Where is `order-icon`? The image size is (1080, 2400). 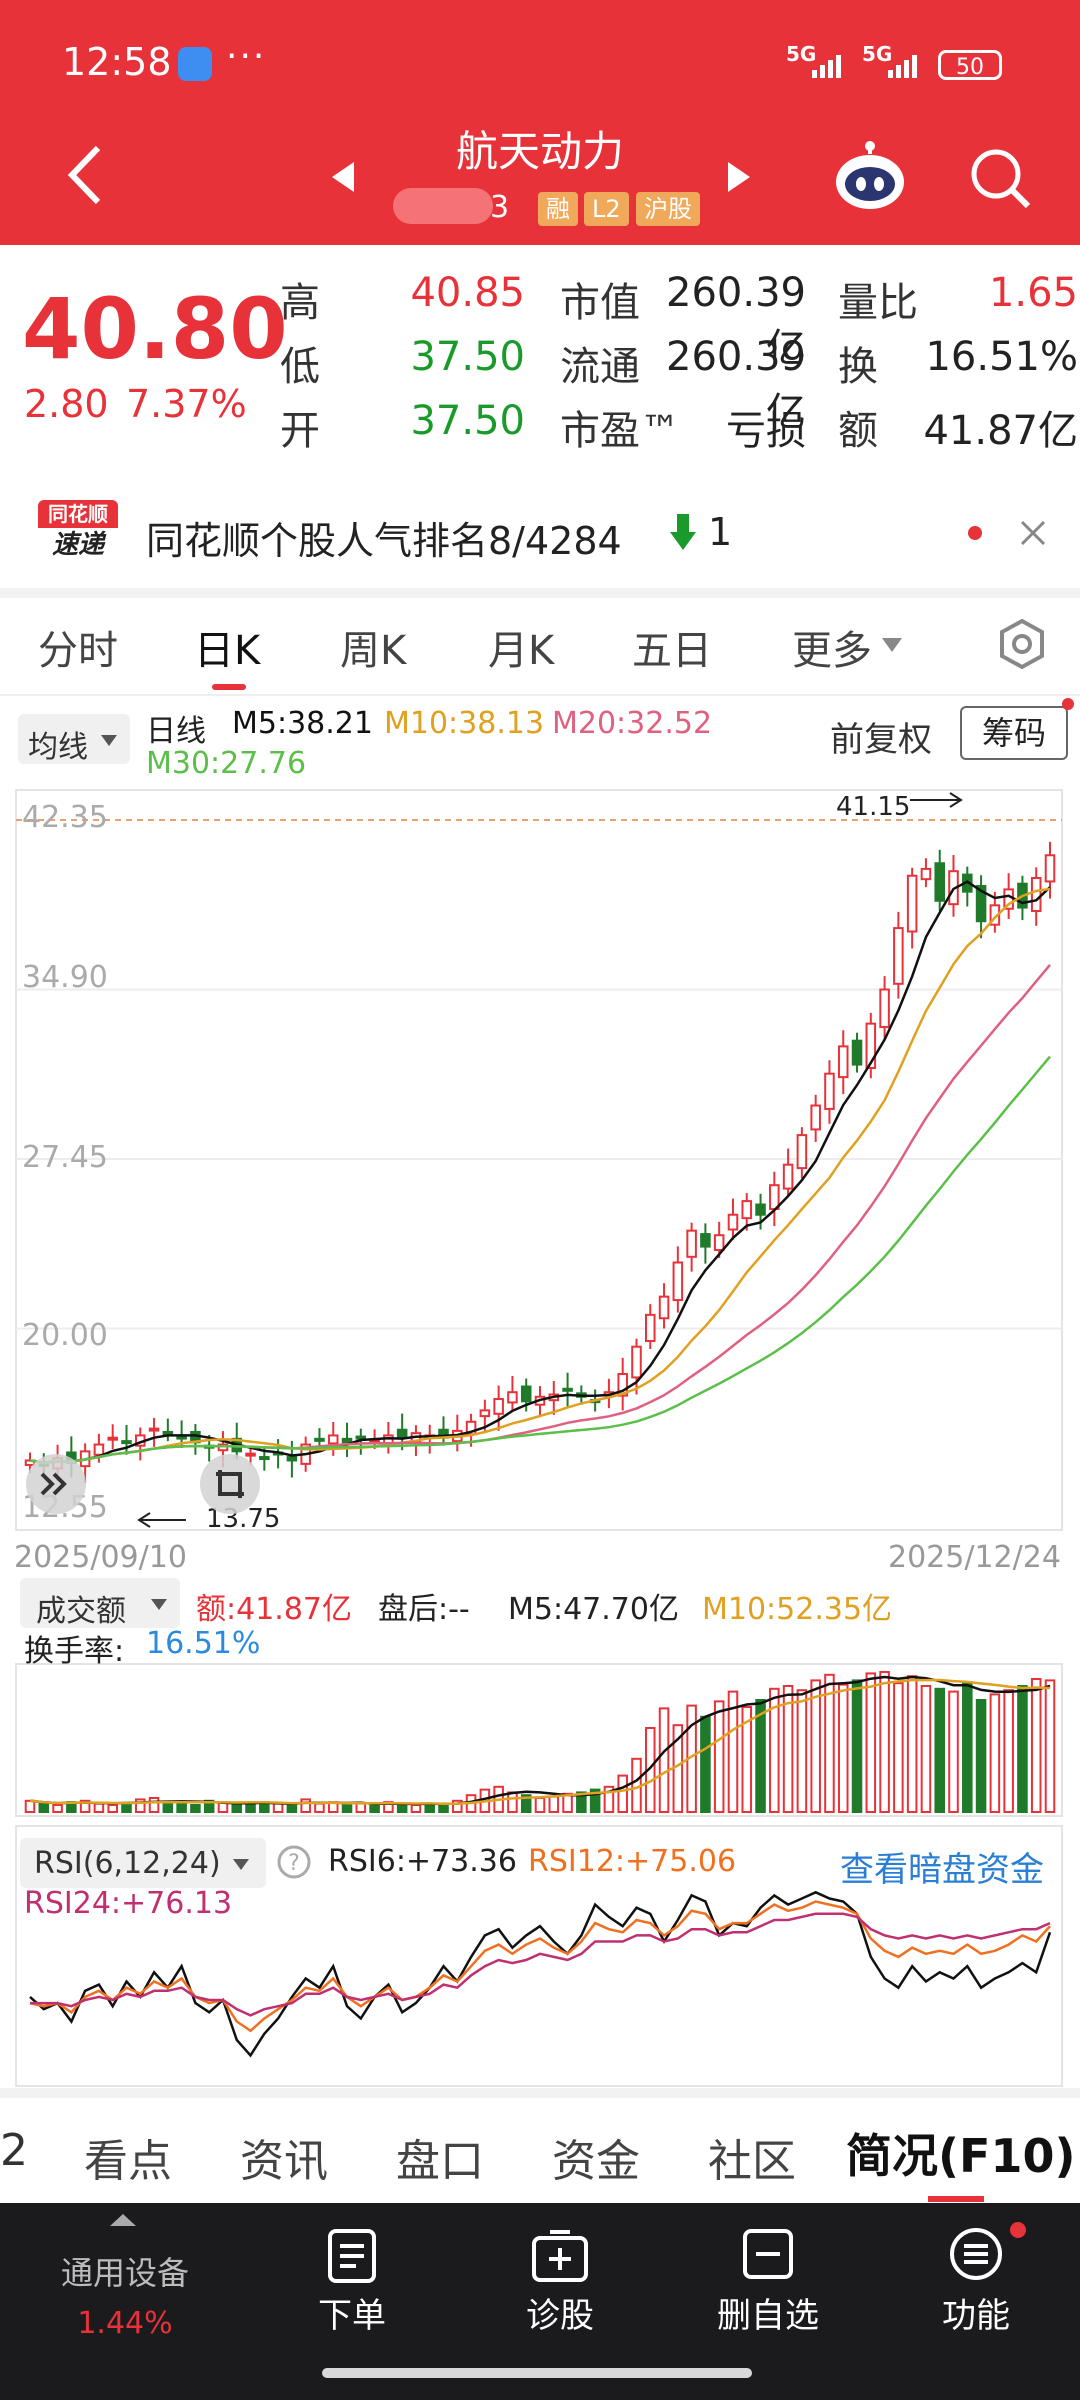
order-icon is located at coordinates (352, 2256).